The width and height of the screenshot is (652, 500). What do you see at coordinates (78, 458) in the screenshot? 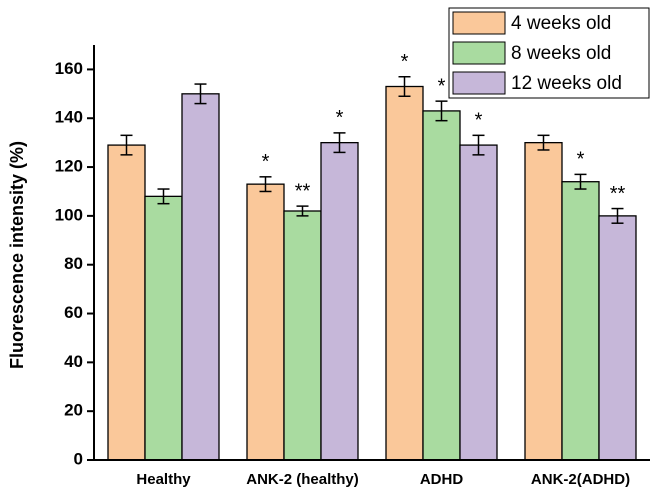
I see `y-tick-label: 0` at bounding box center [78, 458].